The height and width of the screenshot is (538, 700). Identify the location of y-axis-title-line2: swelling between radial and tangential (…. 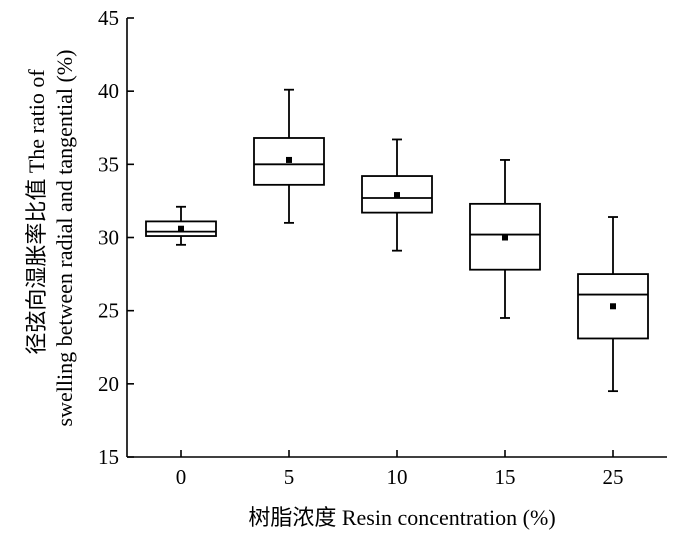
(64, 238).